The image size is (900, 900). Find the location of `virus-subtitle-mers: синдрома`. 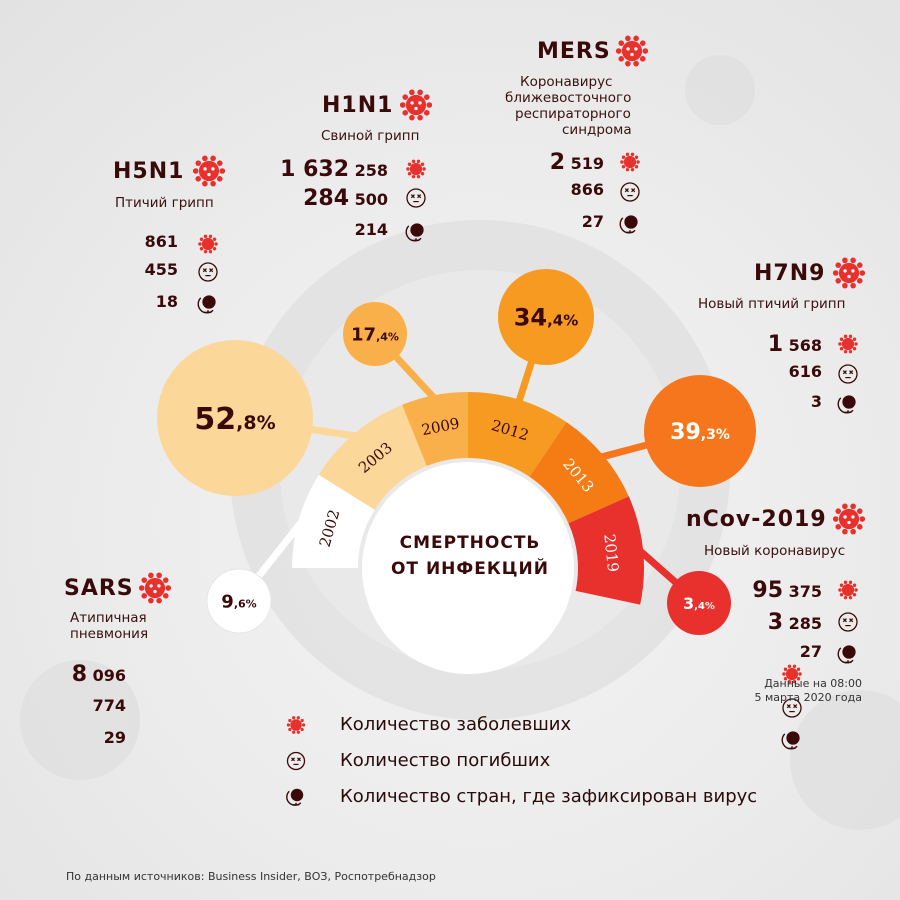

virus-subtitle-mers: синдрома is located at coordinates (597, 130).